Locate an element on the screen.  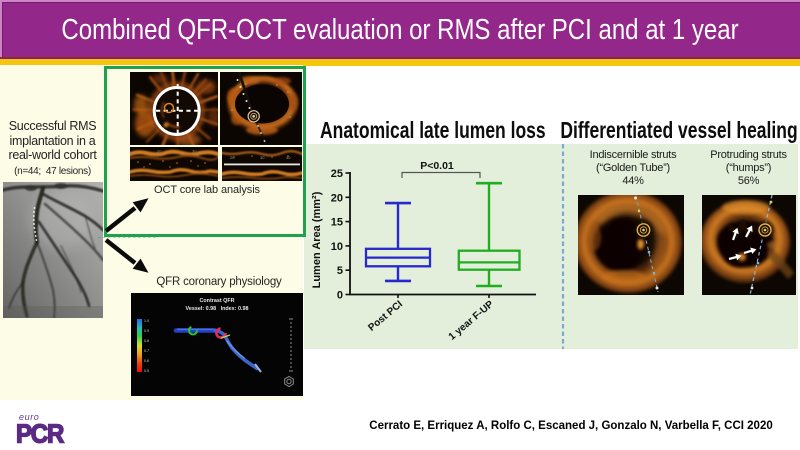
svg-text: 0.6 is located at coordinates (146, 361).